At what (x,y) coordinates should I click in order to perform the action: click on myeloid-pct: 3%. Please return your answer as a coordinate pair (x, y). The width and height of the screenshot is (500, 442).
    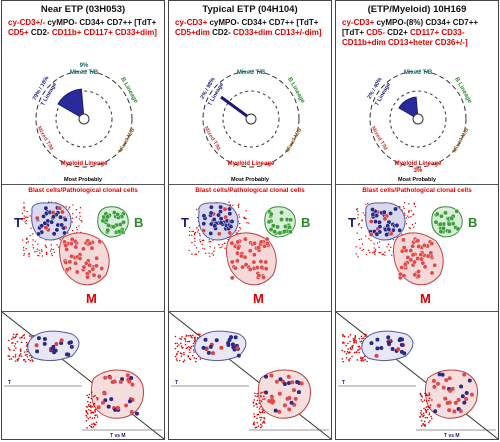
    Looking at the image, I should click on (418, 171).